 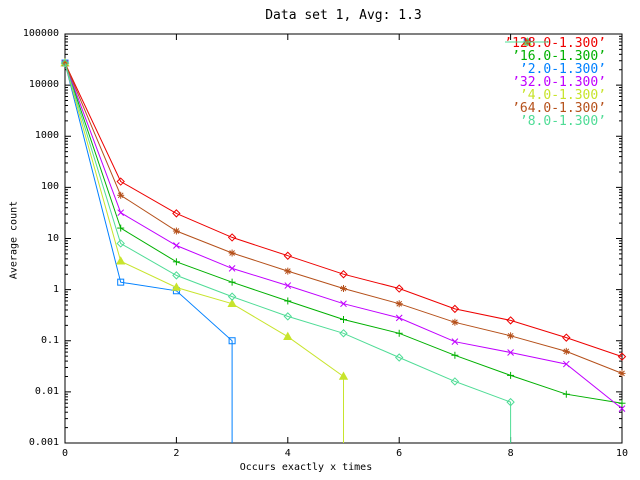 I want to click on x-tick-label: 10, so click(x=622, y=453).